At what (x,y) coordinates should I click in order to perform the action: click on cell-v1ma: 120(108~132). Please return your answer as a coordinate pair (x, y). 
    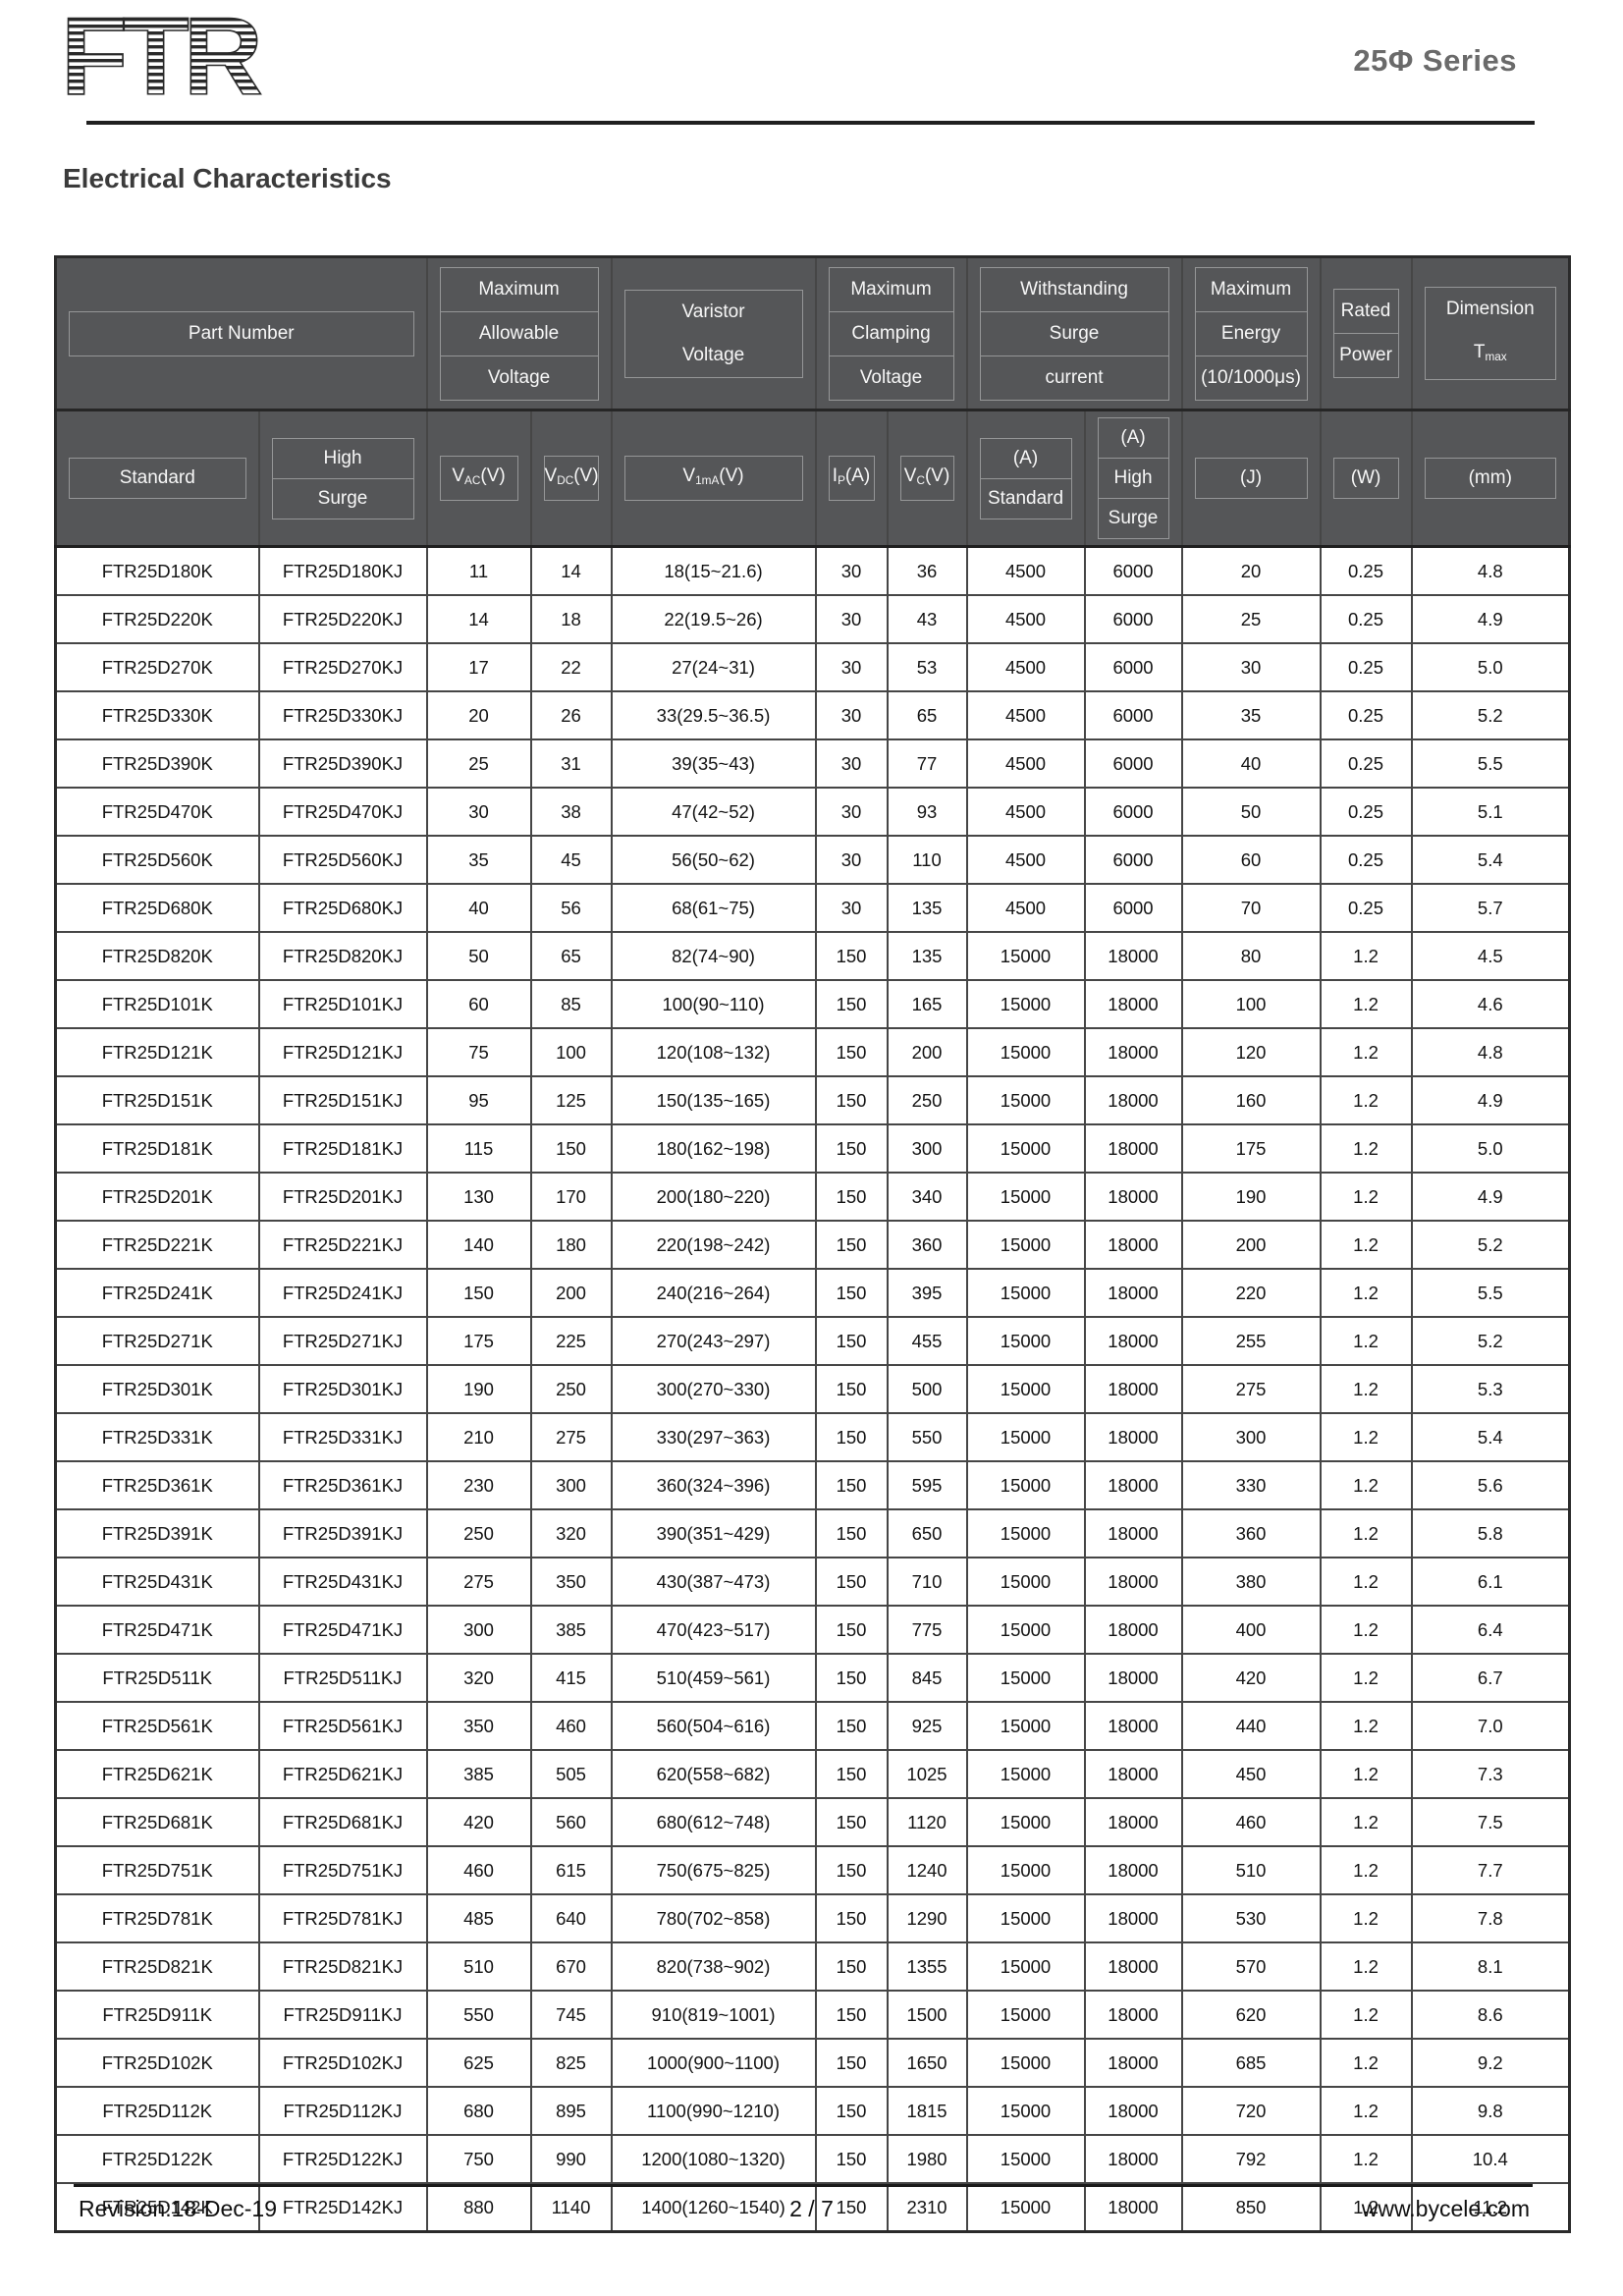
    Looking at the image, I should click on (713, 1052).